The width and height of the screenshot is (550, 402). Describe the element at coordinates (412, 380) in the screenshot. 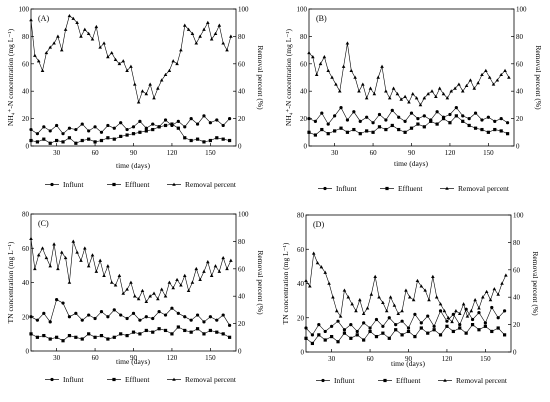

I see `legend: Influnt Effluent Removal percent` at that location.